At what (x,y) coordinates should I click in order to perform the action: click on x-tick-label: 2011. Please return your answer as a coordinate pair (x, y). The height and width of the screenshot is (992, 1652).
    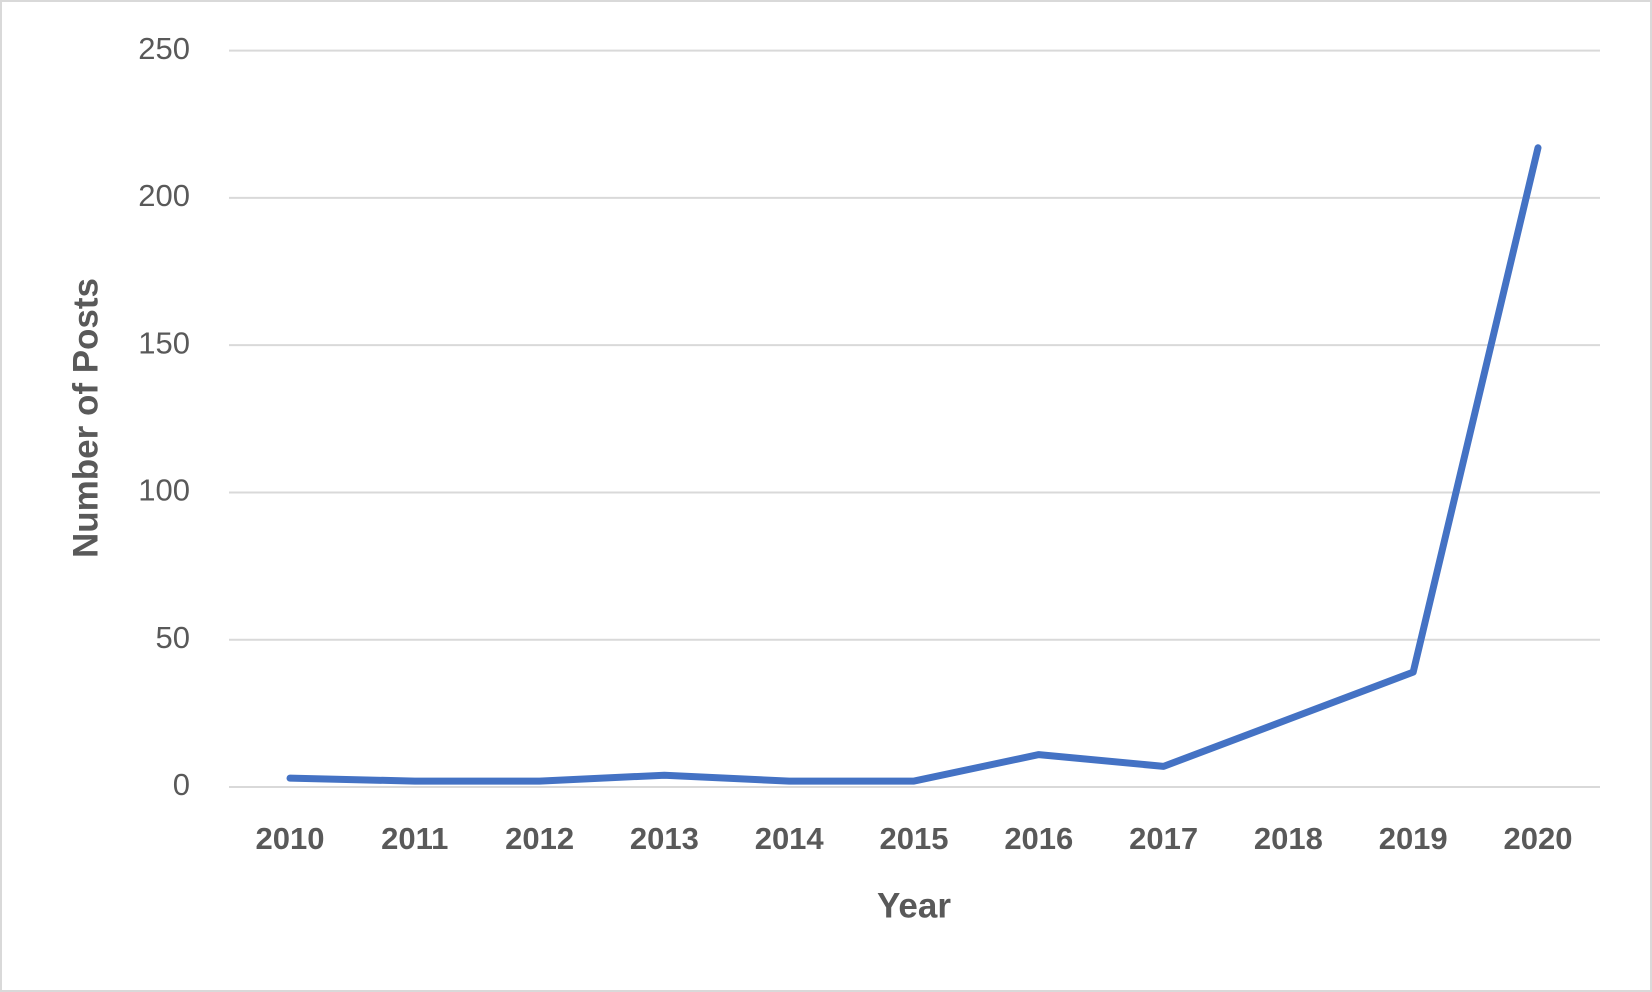
    Looking at the image, I should click on (414, 838).